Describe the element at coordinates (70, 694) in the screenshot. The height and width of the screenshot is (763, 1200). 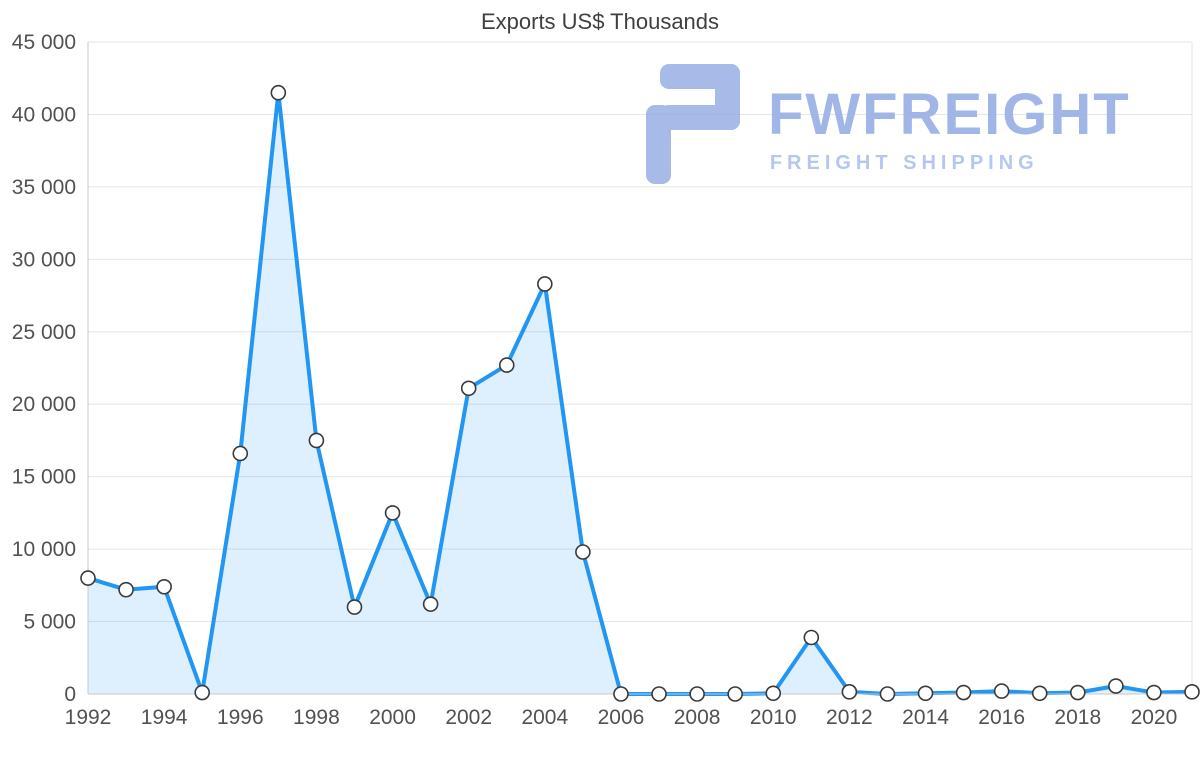
I see `y-tick-label: 0` at that location.